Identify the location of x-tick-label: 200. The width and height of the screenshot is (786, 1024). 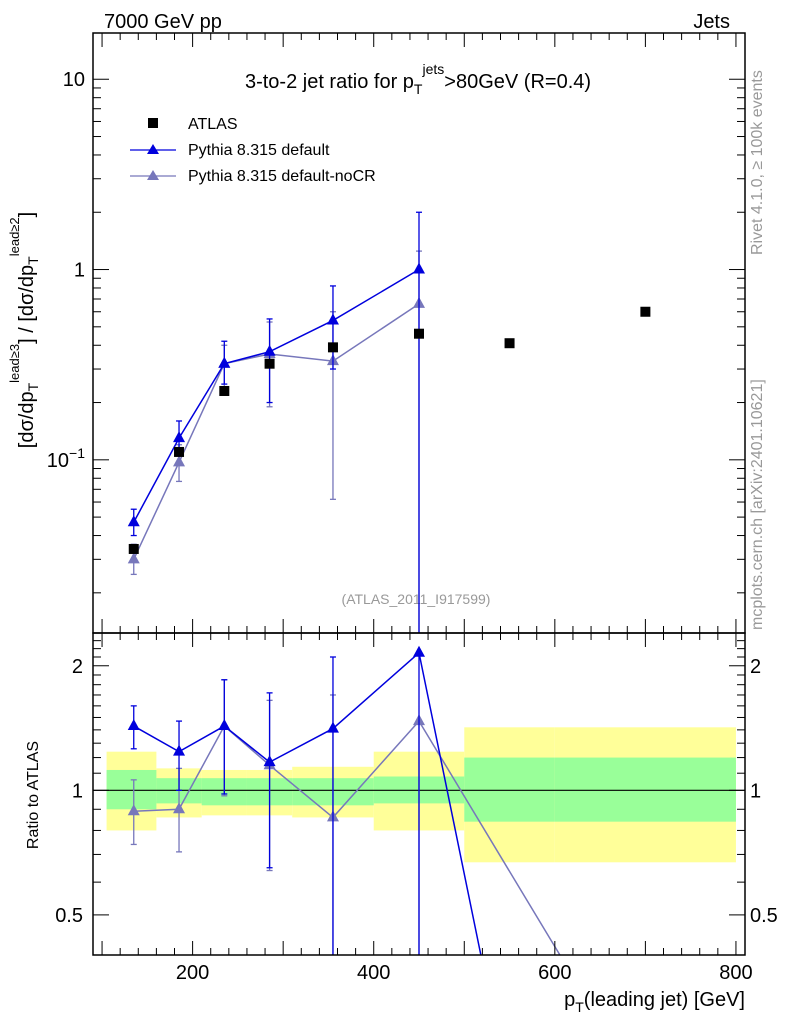
(192, 973).